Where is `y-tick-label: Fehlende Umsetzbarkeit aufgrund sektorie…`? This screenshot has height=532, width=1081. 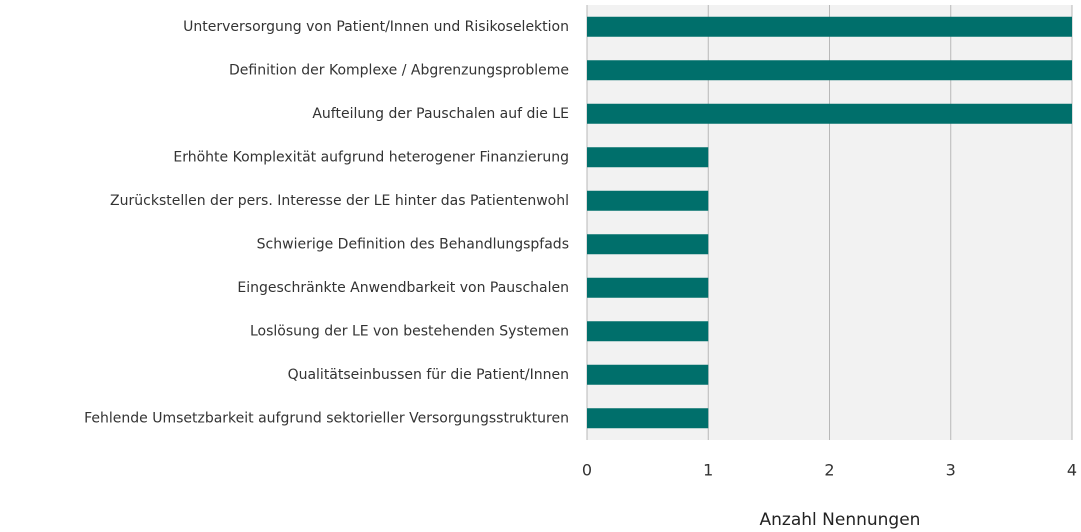 y-tick-label: Fehlende Umsetzbarkeit aufgrund sektorie… is located at coordinates (326, 418).